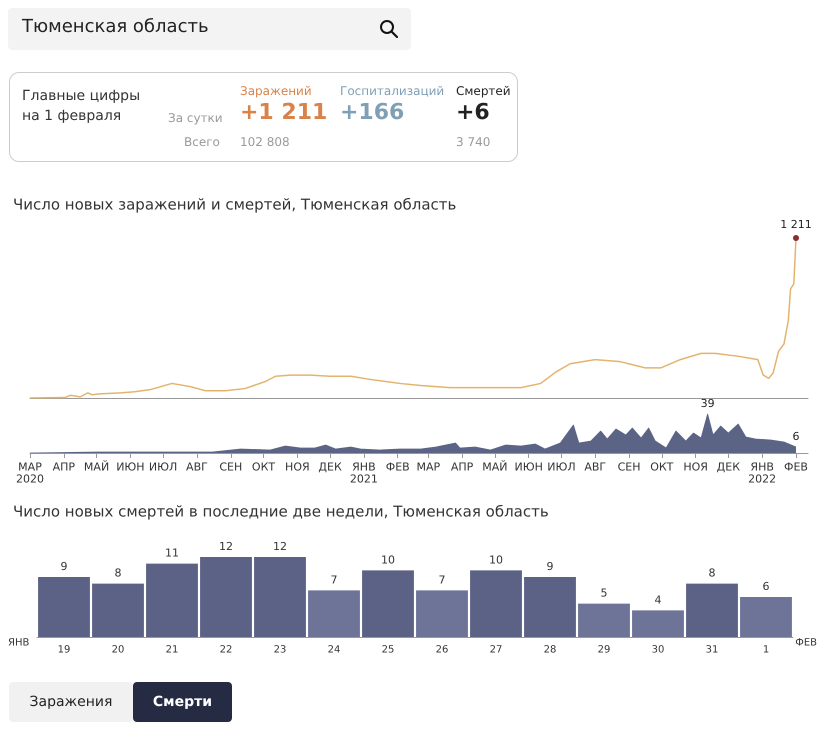 The height and width of the screenshot is (732, 823). I want to click on text: Смерти, so click(182, 702).